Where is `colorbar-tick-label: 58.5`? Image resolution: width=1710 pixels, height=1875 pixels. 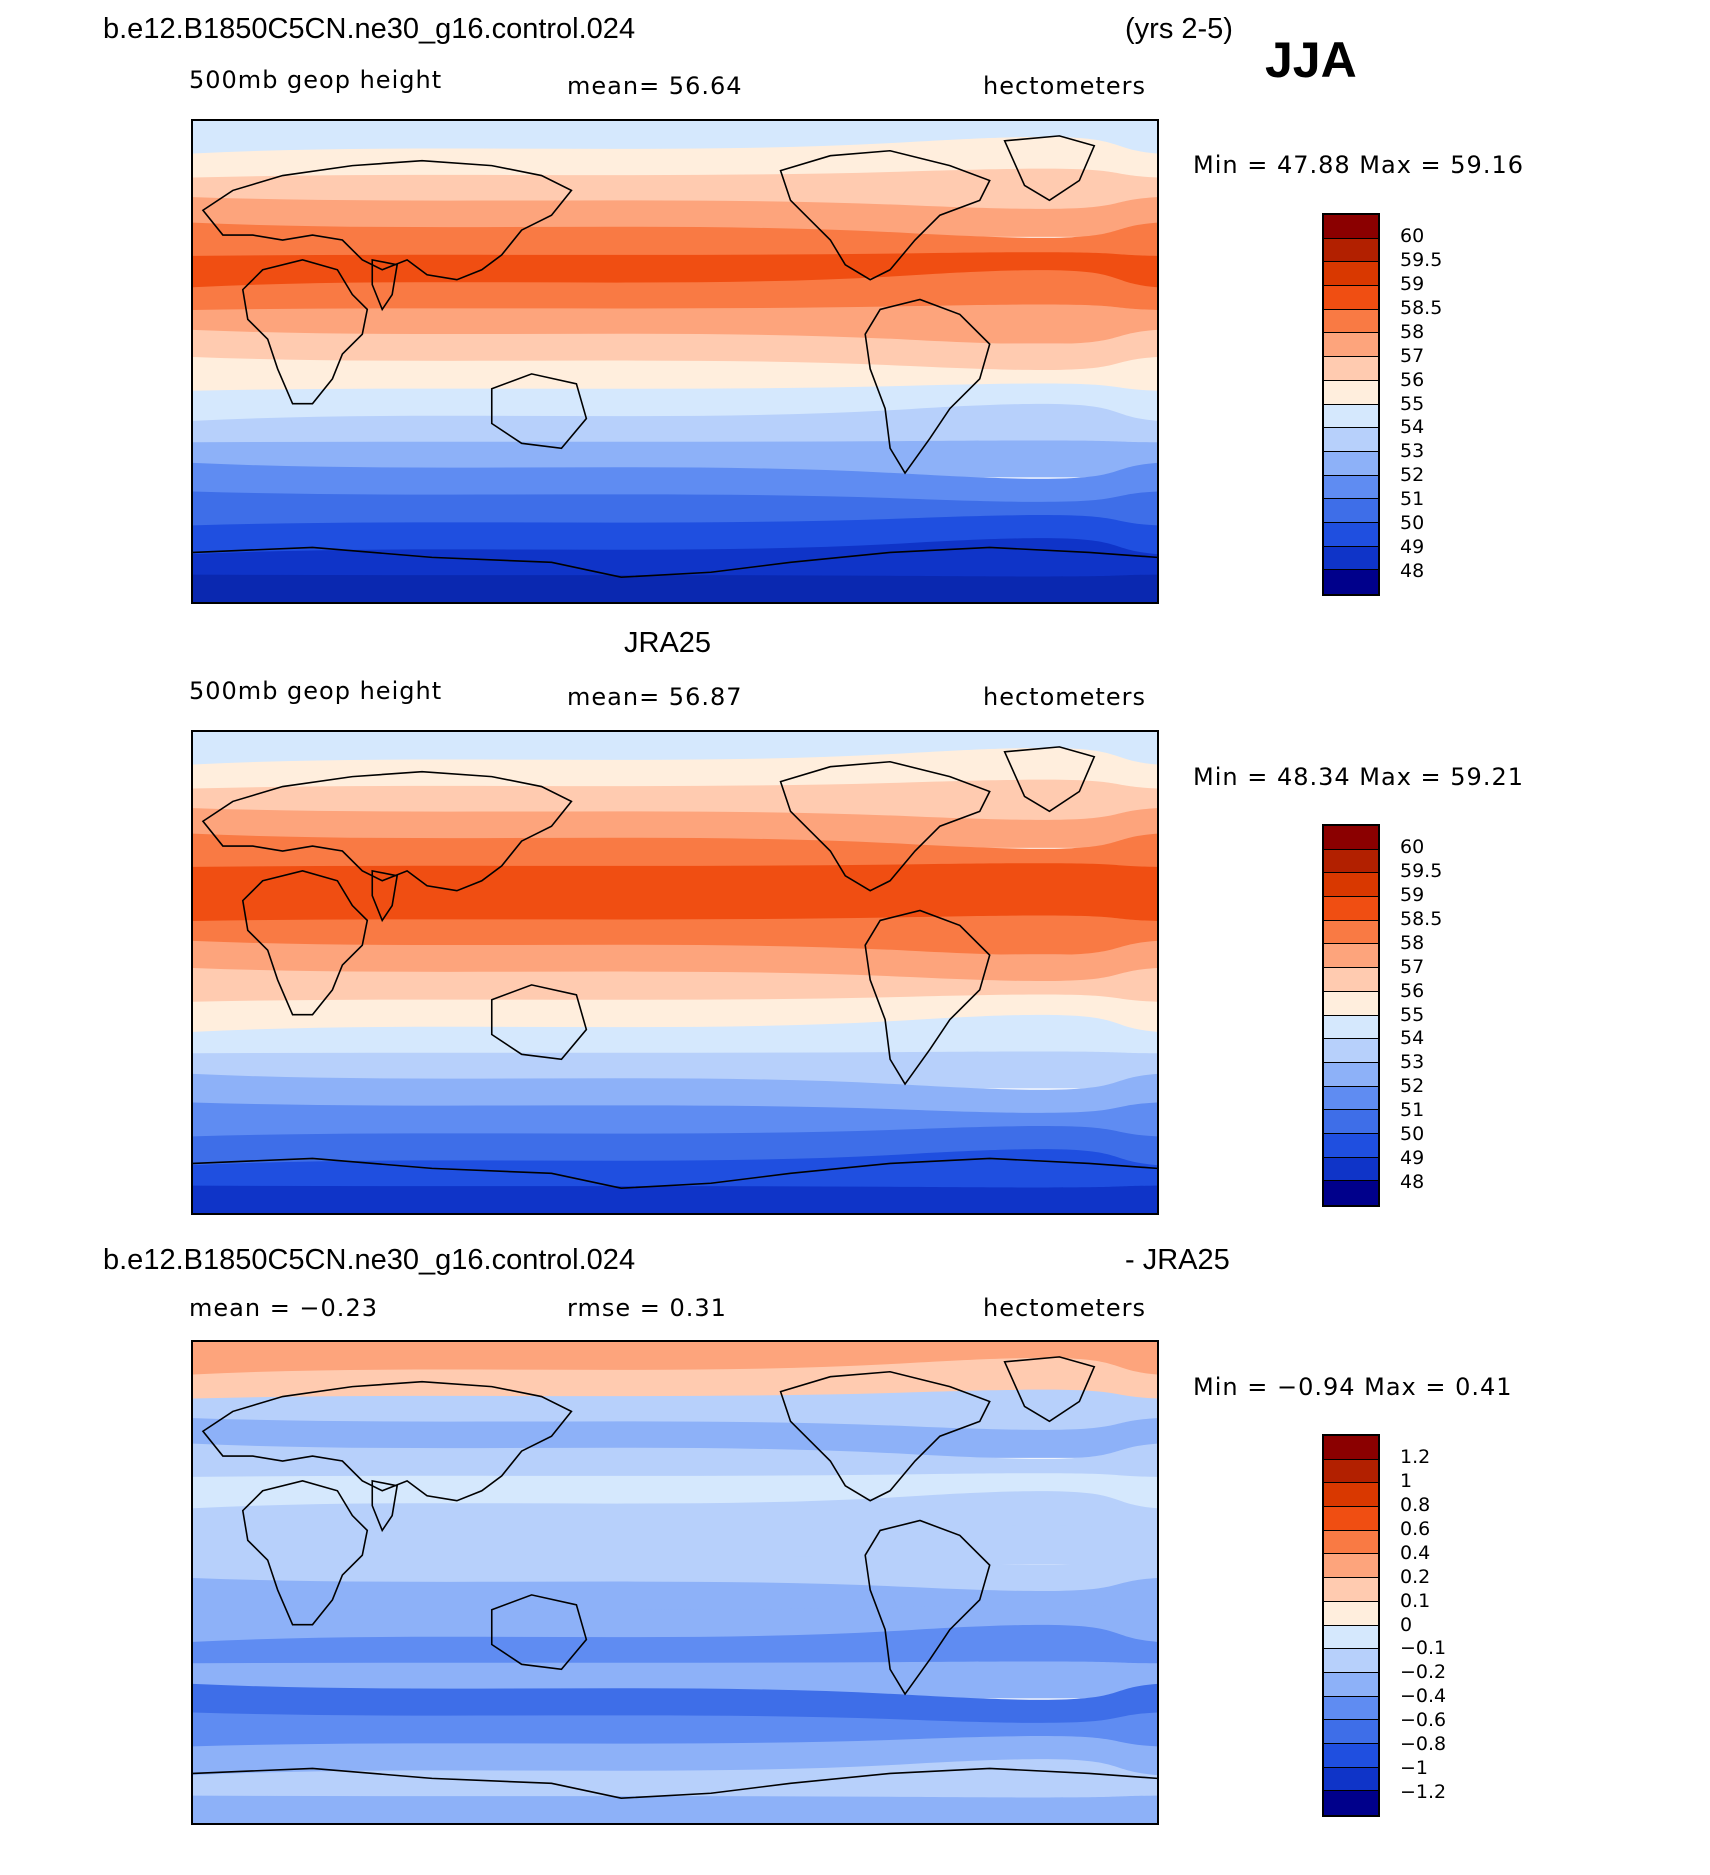 colorbar-tick-label: 58.5 is located at coordinates (1421, 307).